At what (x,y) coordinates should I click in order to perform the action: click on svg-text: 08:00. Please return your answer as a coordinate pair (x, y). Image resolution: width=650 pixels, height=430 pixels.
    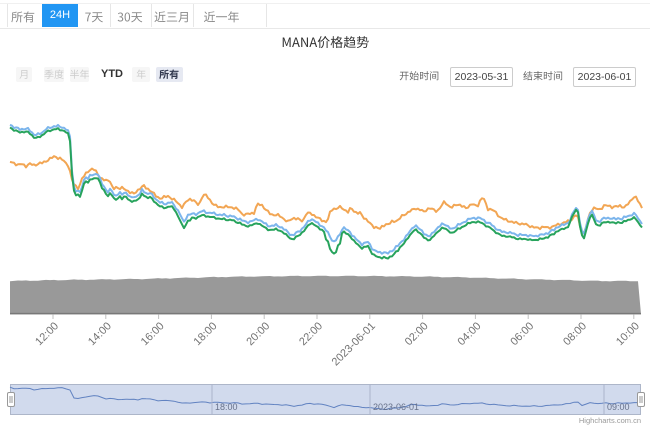
    Looking at the image, I should click on (575, 334).